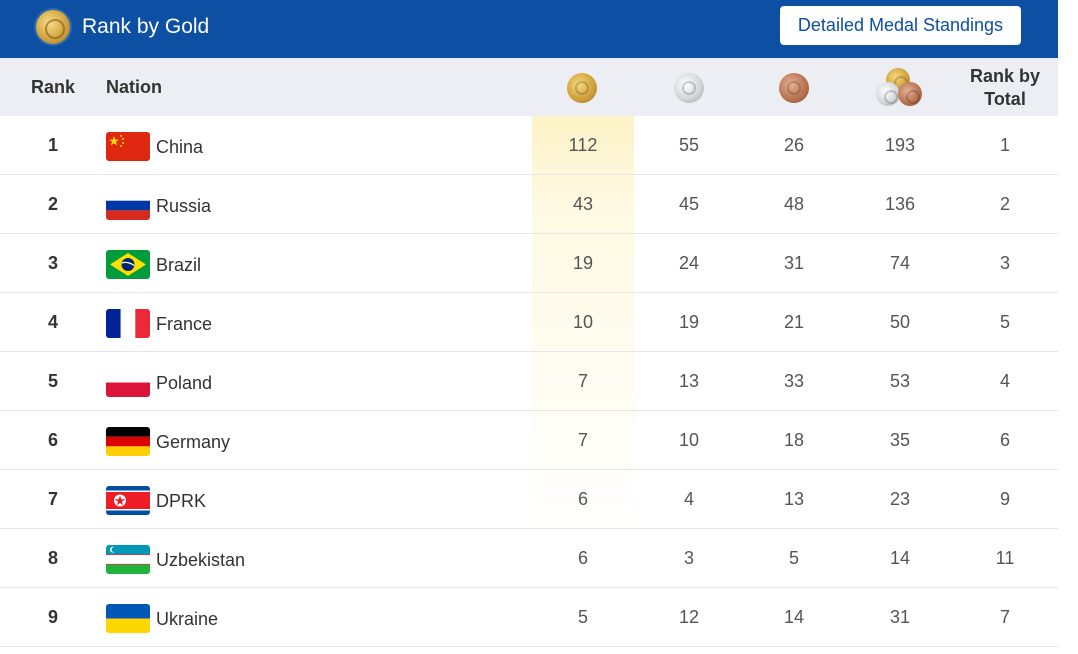 This screenshot has width=1078, height=654. I want to click on top-bar: Rank by Gold Detailed Medal Standings, so click(529, 29).